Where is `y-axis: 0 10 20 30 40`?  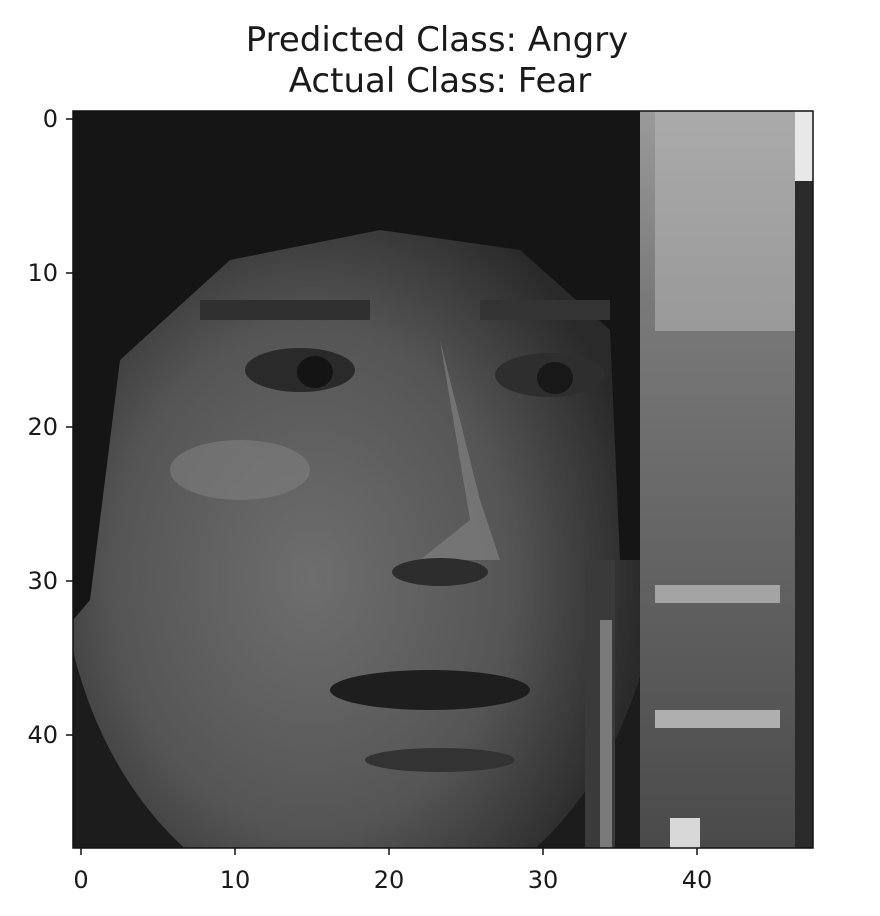 y-axis: 0 10 20 30 40 is located at coordinates (50, 427).